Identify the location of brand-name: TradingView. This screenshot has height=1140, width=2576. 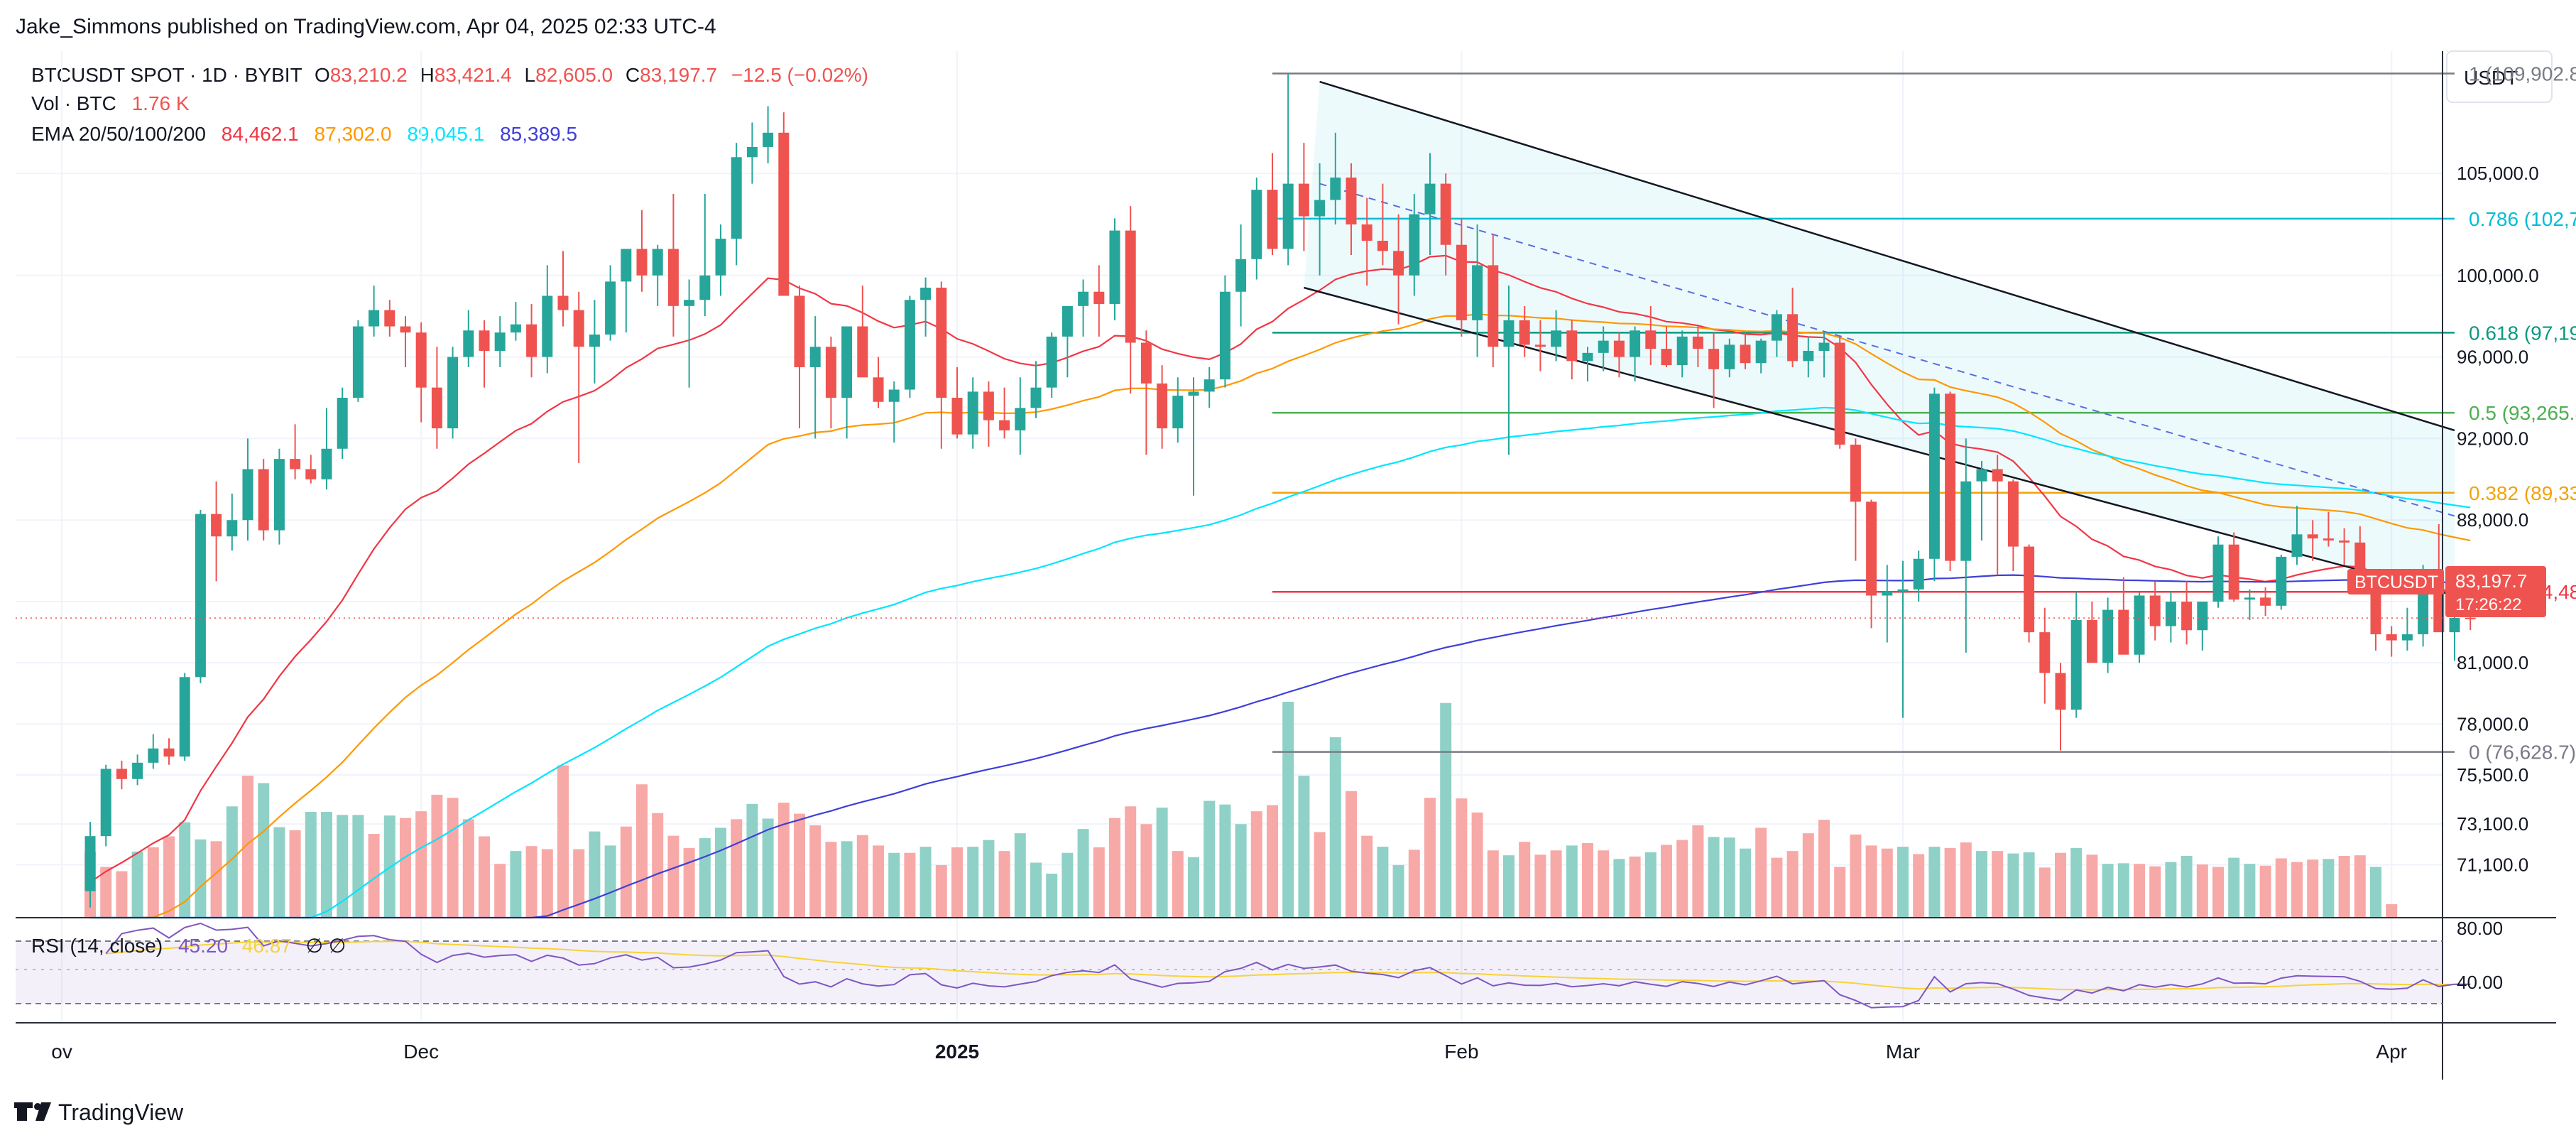
(121, 1112).